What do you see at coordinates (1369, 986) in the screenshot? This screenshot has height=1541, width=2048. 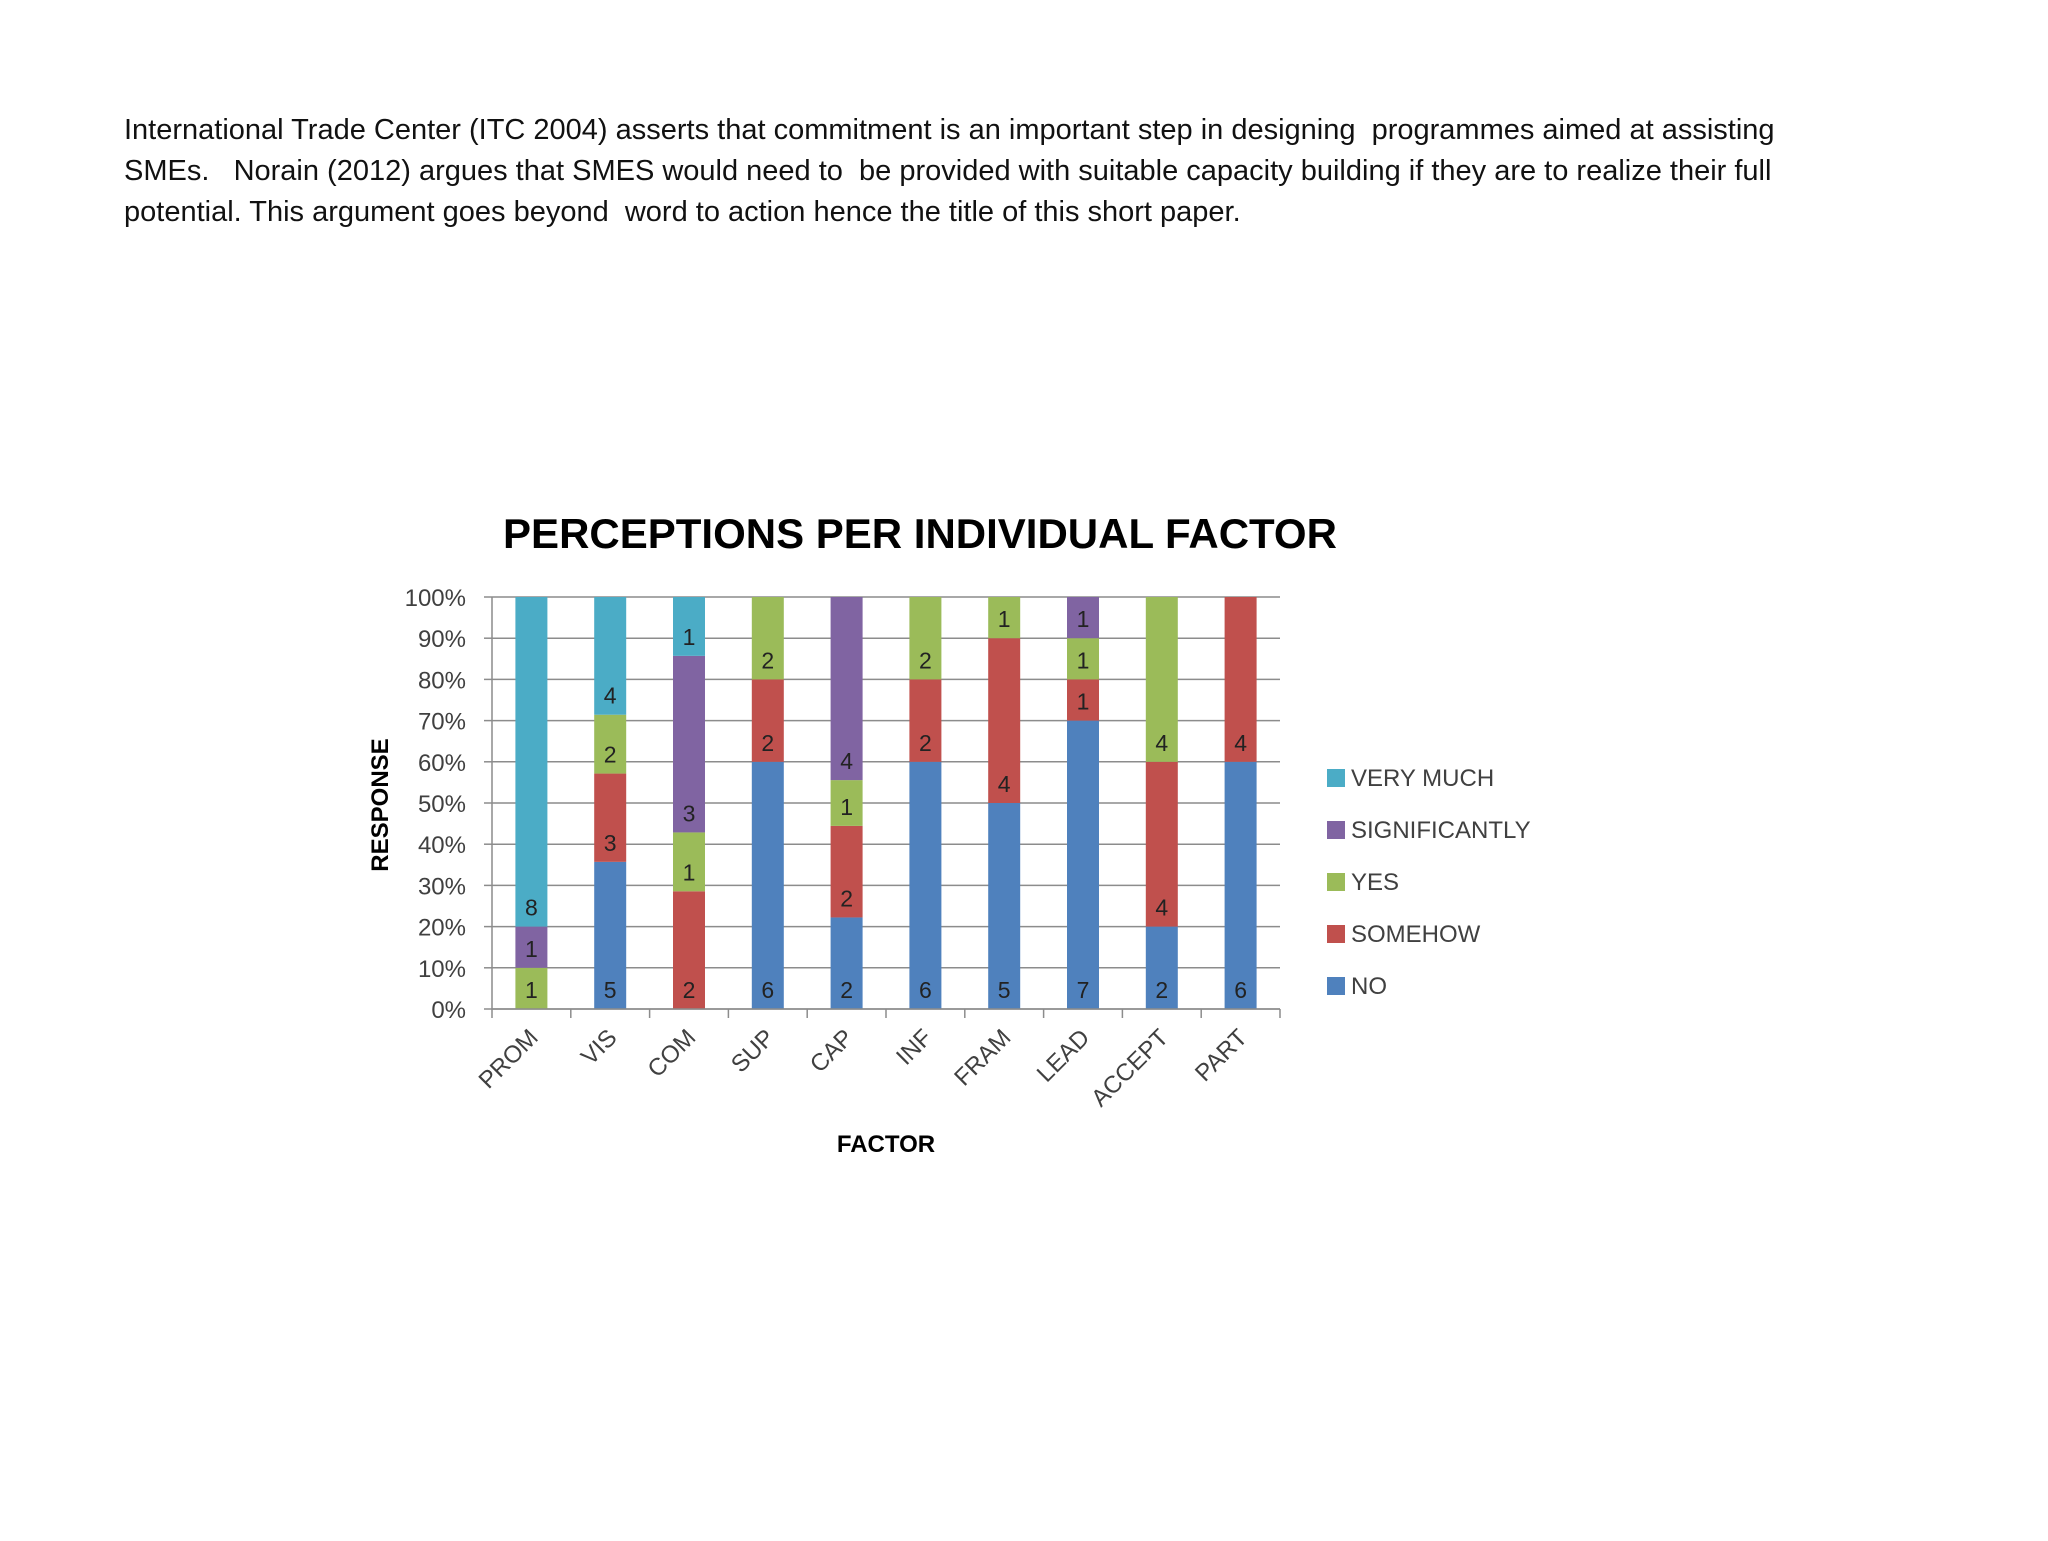 I see `legend-label: NO` at bounding box center [1369, 986].